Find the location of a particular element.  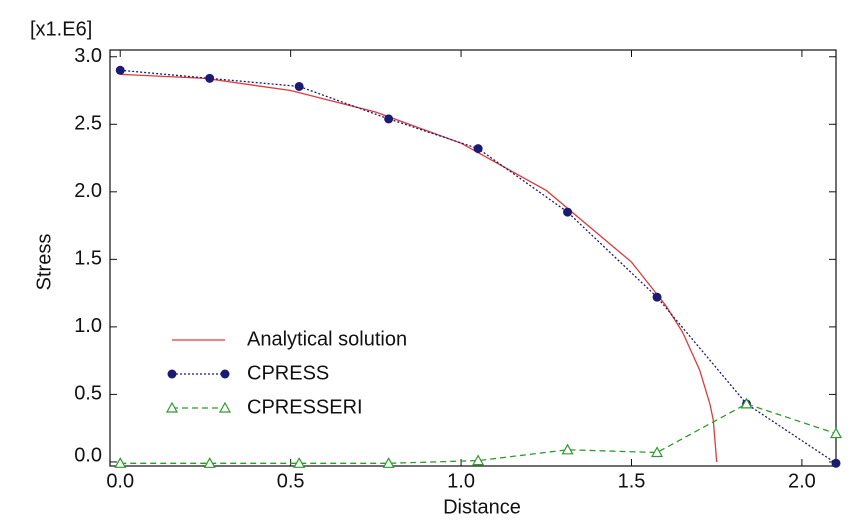

x-tick-label: 0.0 is located at coordinates (120, 481).